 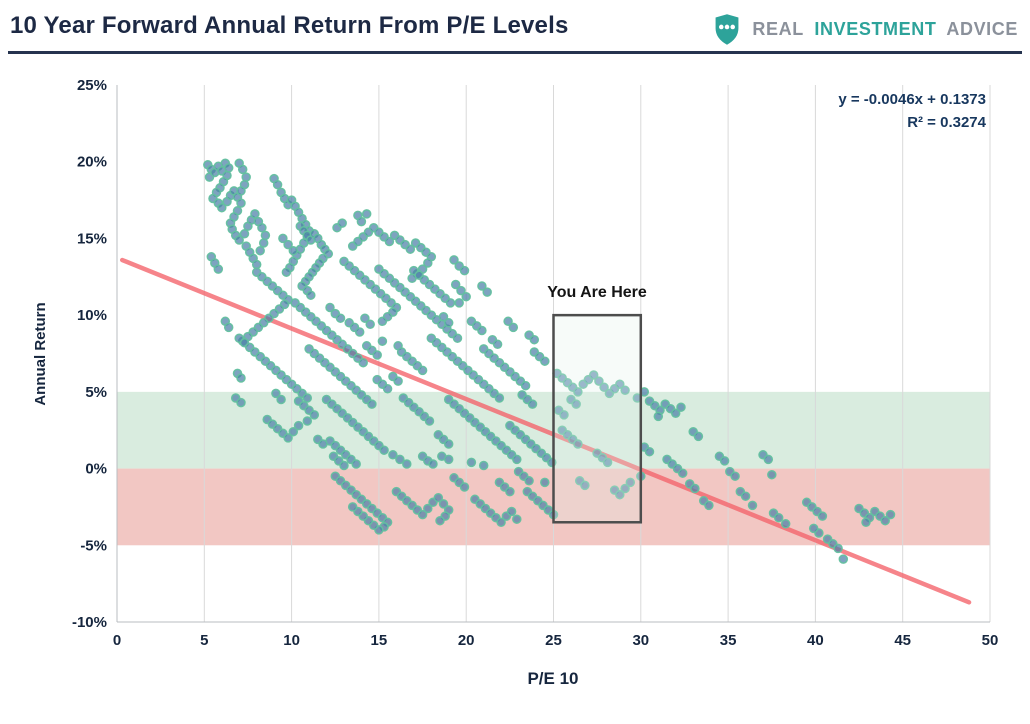 I want to click on x-tick-label: 10, so click(x=291, y=640).